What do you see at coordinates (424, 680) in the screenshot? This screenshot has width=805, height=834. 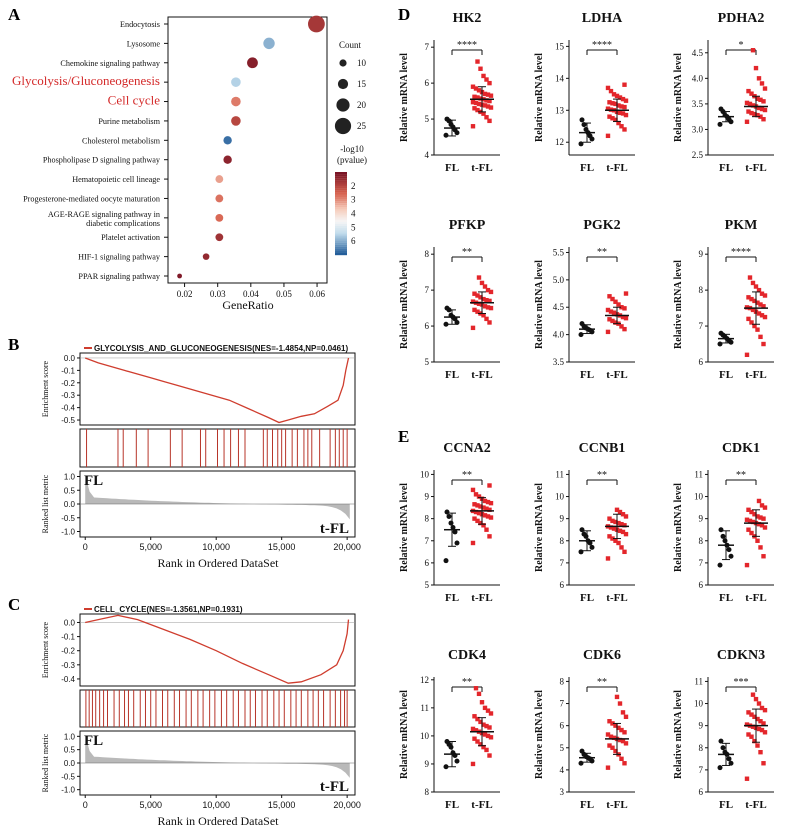 I see `y-tick-label: 12` at bounding box center [424, 680].